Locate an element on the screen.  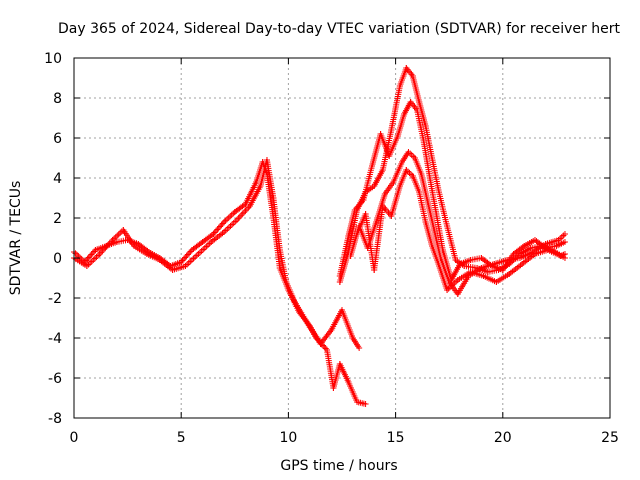
y-tick-label: 2 is located at coordinates (57, 219).